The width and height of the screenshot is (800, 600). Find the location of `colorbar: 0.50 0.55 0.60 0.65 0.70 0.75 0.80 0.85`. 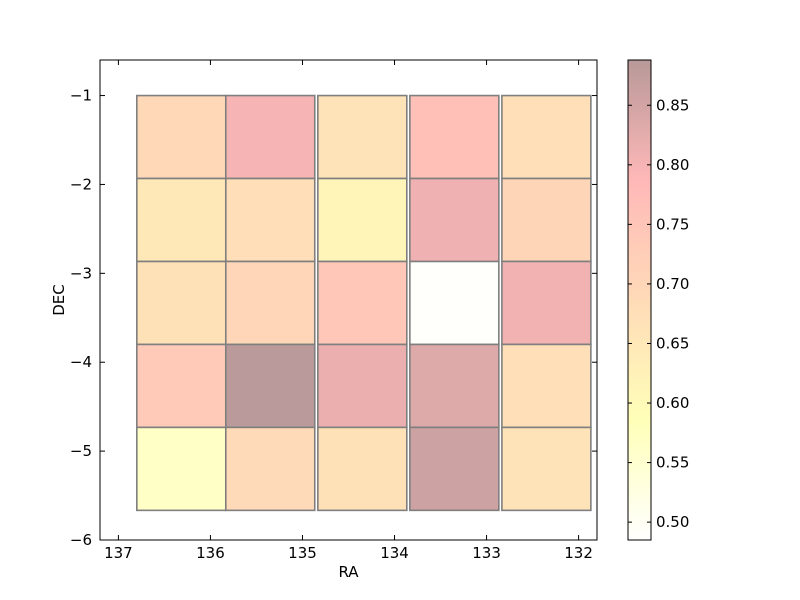

colorbar: 0.50 0.55 0.60 0.65 0.70 0.75 0.80 0.85 is located at coordinates (658, 300).